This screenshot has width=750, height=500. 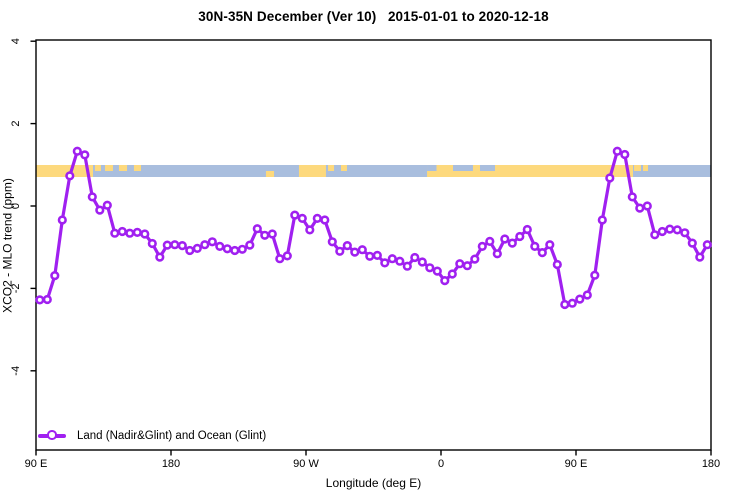 I want to click on y-tick-label: -2, so click(x=16, y=289).